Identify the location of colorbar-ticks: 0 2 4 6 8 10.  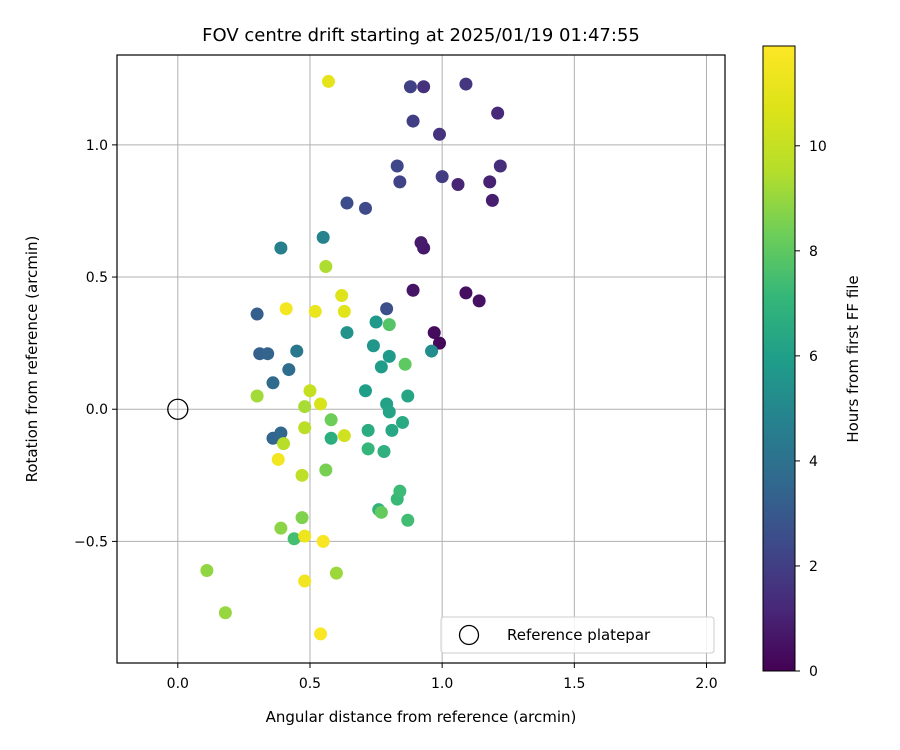
(811, 409).